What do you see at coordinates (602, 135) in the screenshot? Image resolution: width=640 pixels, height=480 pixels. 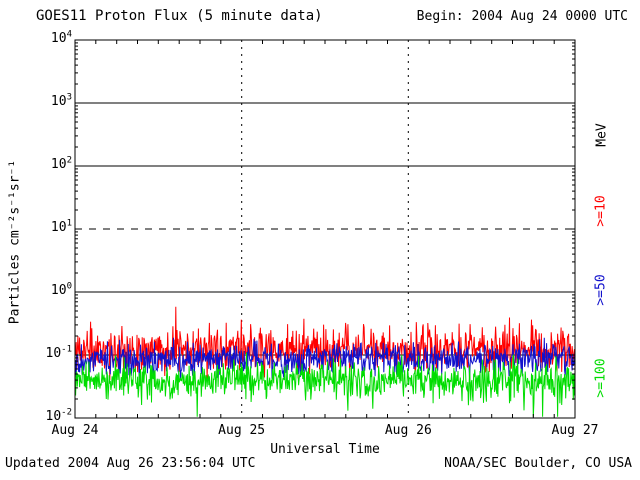 I see `mev-unit-label: MeV` at bounding box center [602, 135].